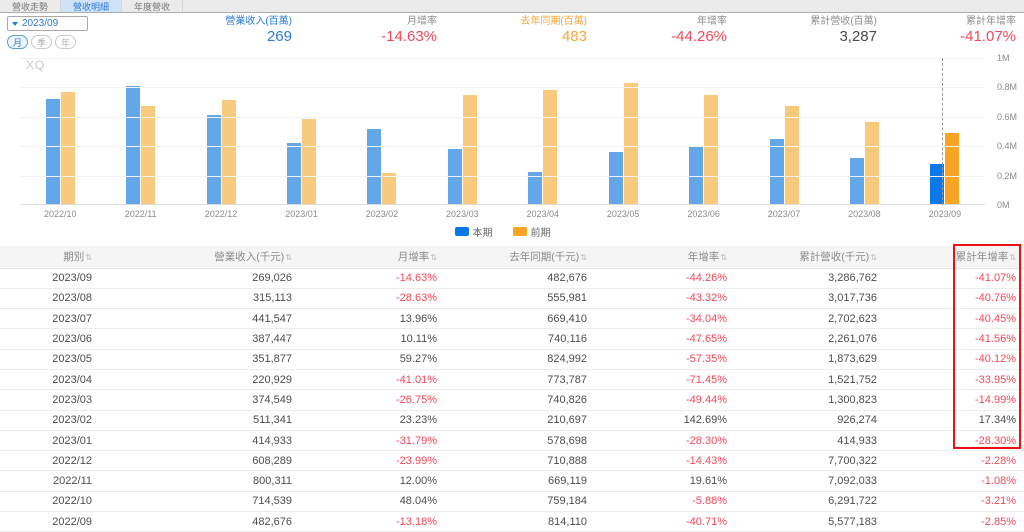 The image size is (1024, 532). Describe the element at coordinates (66, 42) in the screenshot. I see `period-pill-year: 年` at that location.